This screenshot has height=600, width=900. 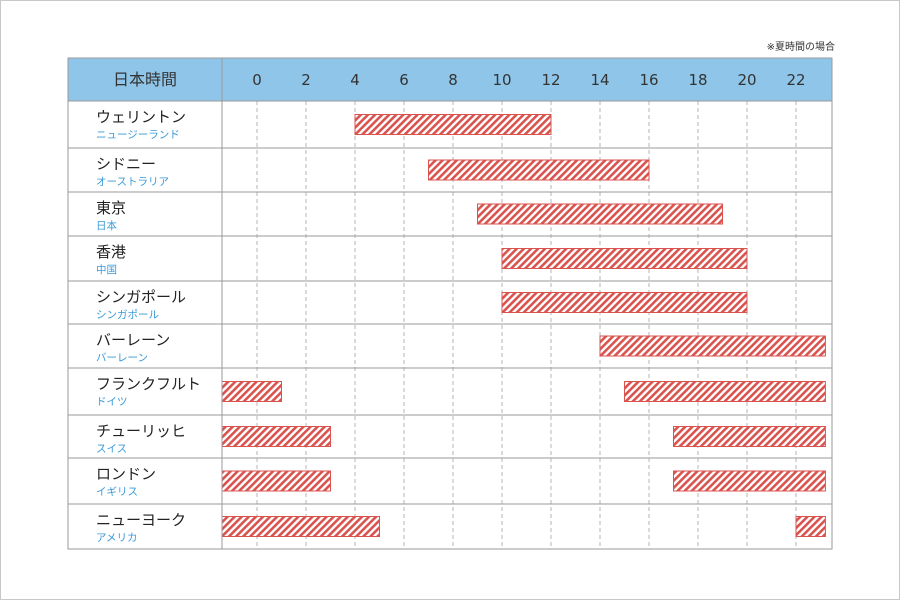 What do you see at coordinates (453, 80) in the screenshot?
I see `x-tick-label: 8` at bounding box center [453, 80].